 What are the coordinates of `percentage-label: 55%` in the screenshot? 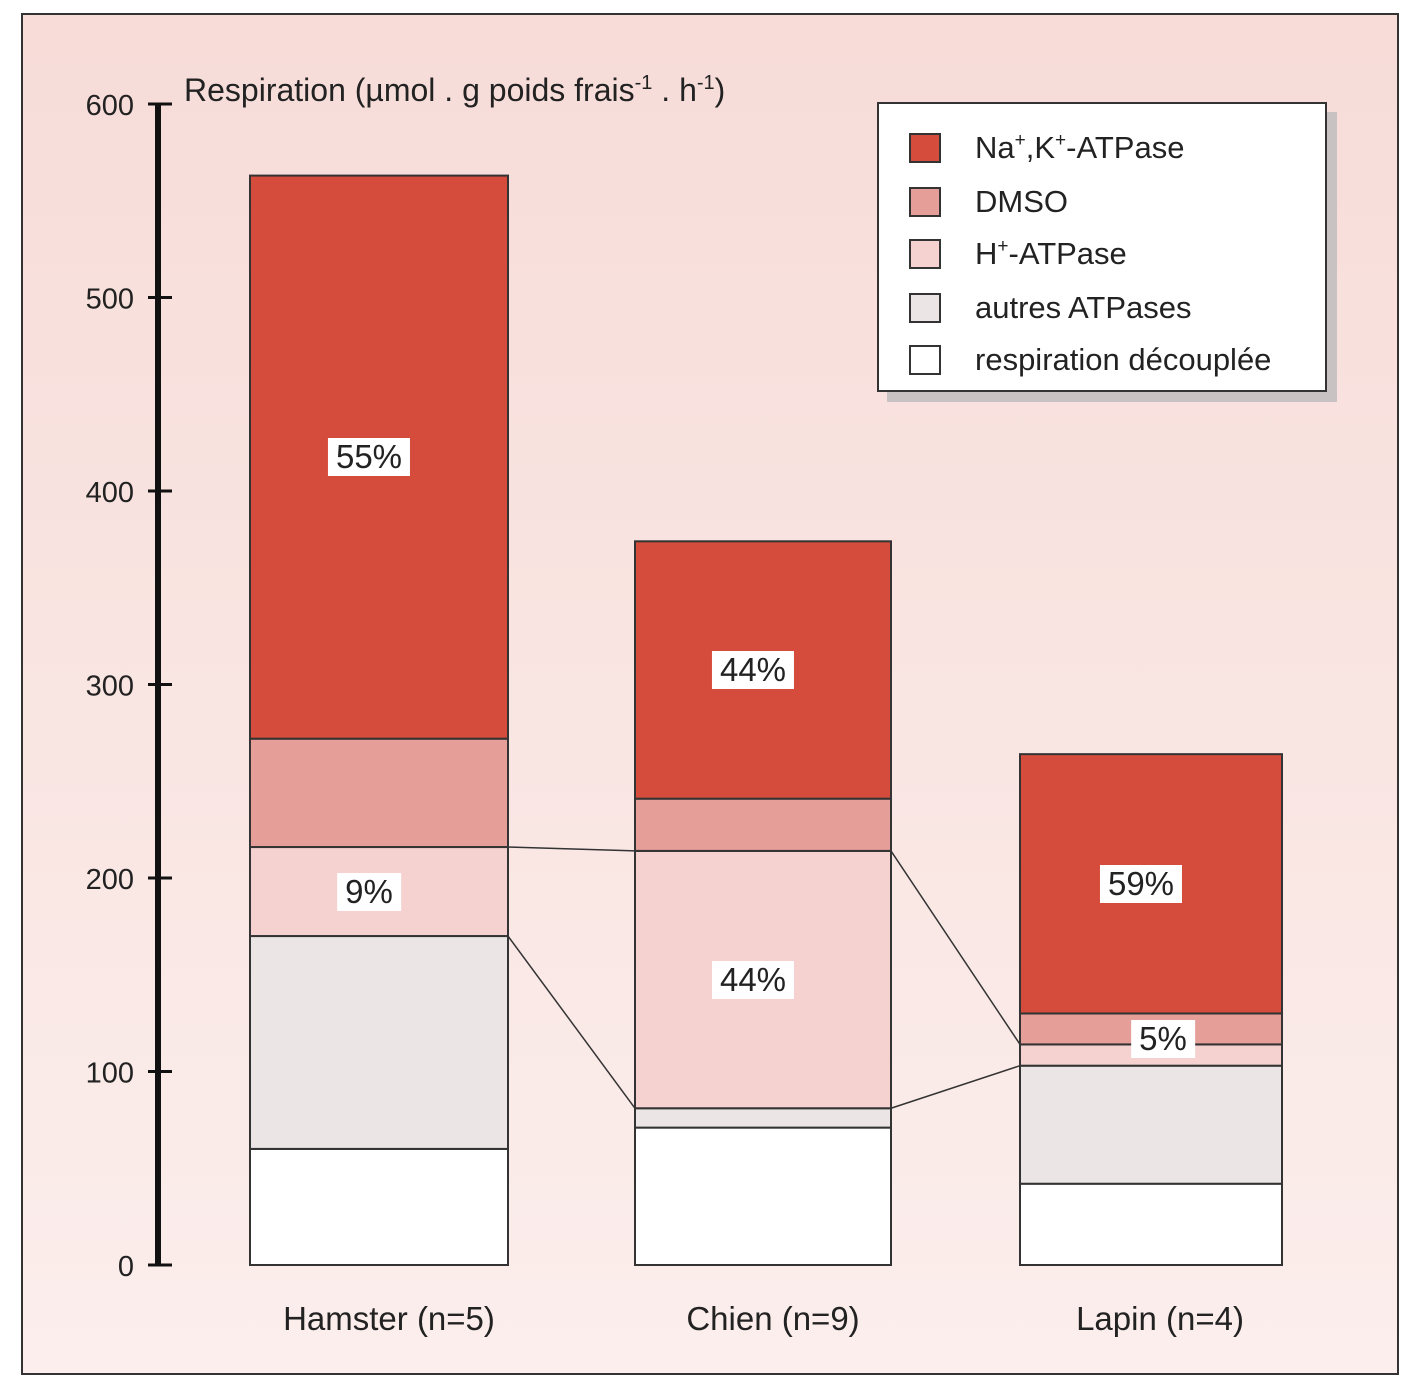 It's located at (369, 457).